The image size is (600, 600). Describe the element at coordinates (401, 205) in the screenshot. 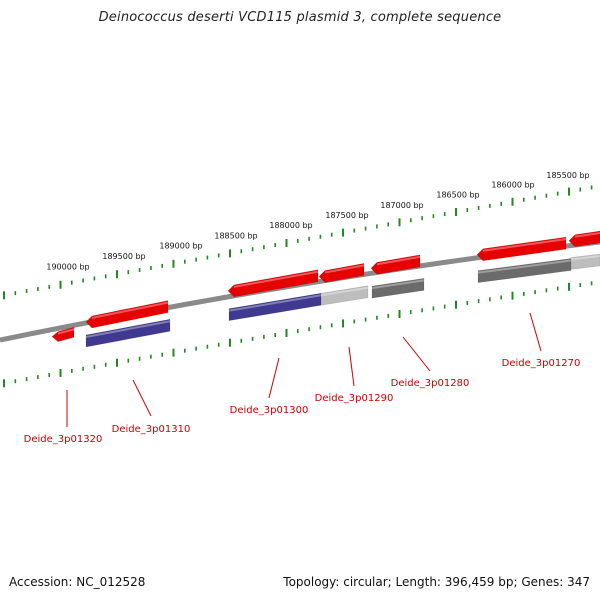

I see `ruler-label: 187000 bp` at that location.